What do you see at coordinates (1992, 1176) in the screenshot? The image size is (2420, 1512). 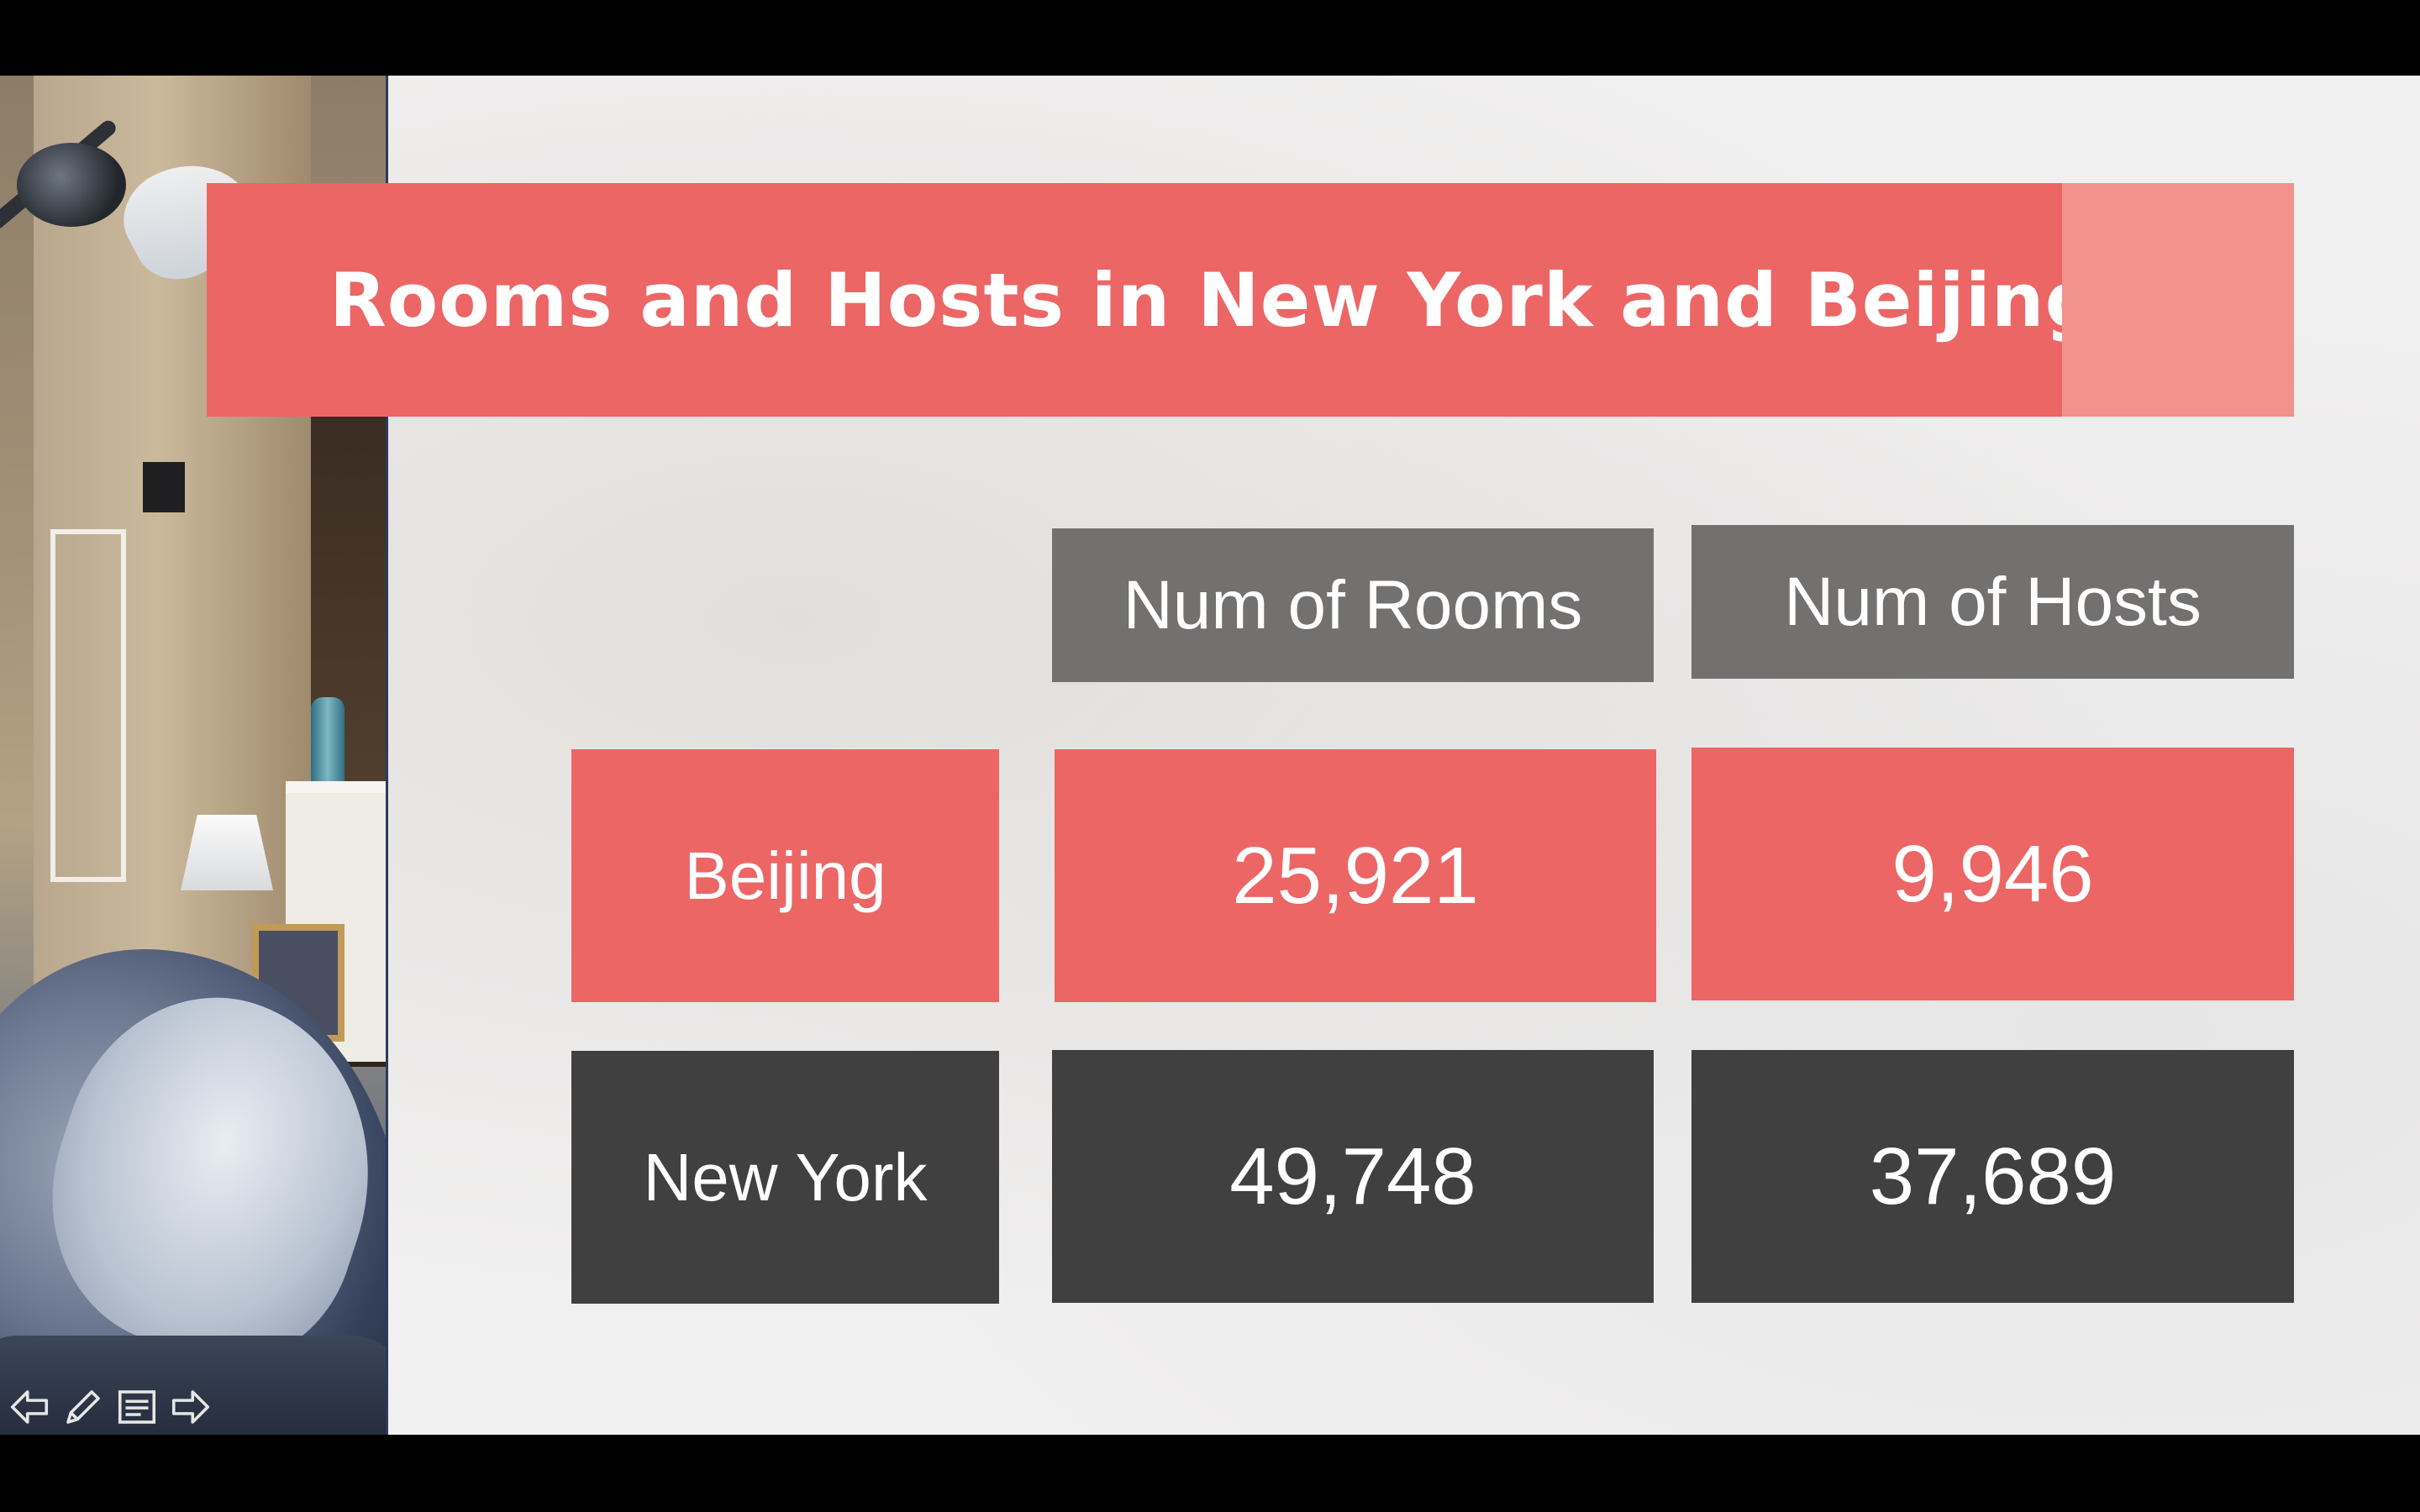 I see `new-york-hosts-value: 37,689` at bounding box center [1992, 1176].